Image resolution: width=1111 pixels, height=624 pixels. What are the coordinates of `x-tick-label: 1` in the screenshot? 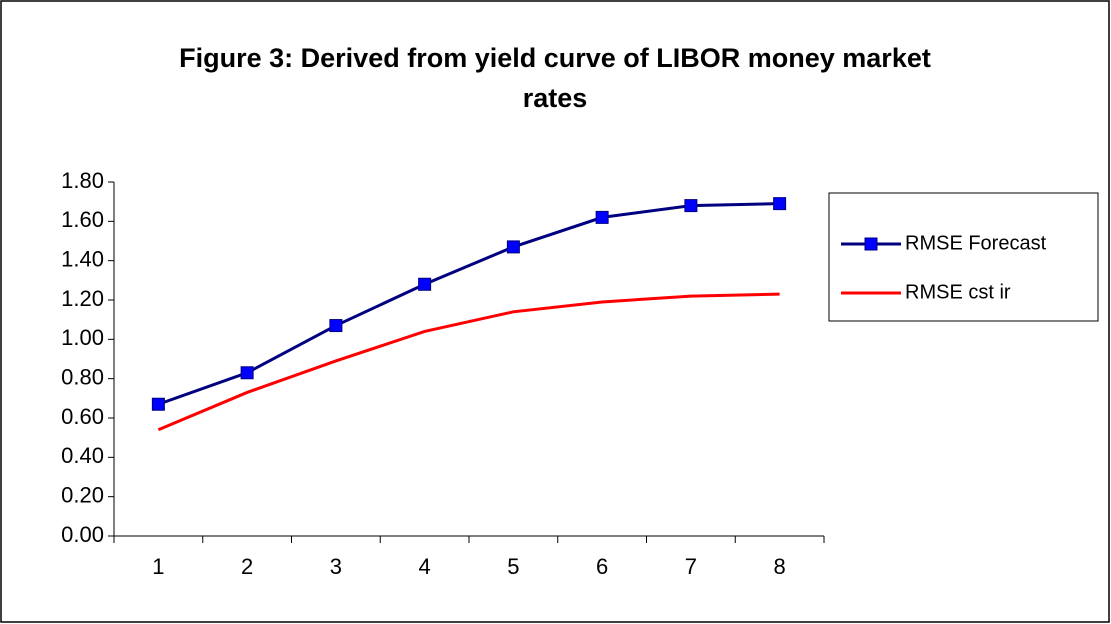 It's located at (158, 566).